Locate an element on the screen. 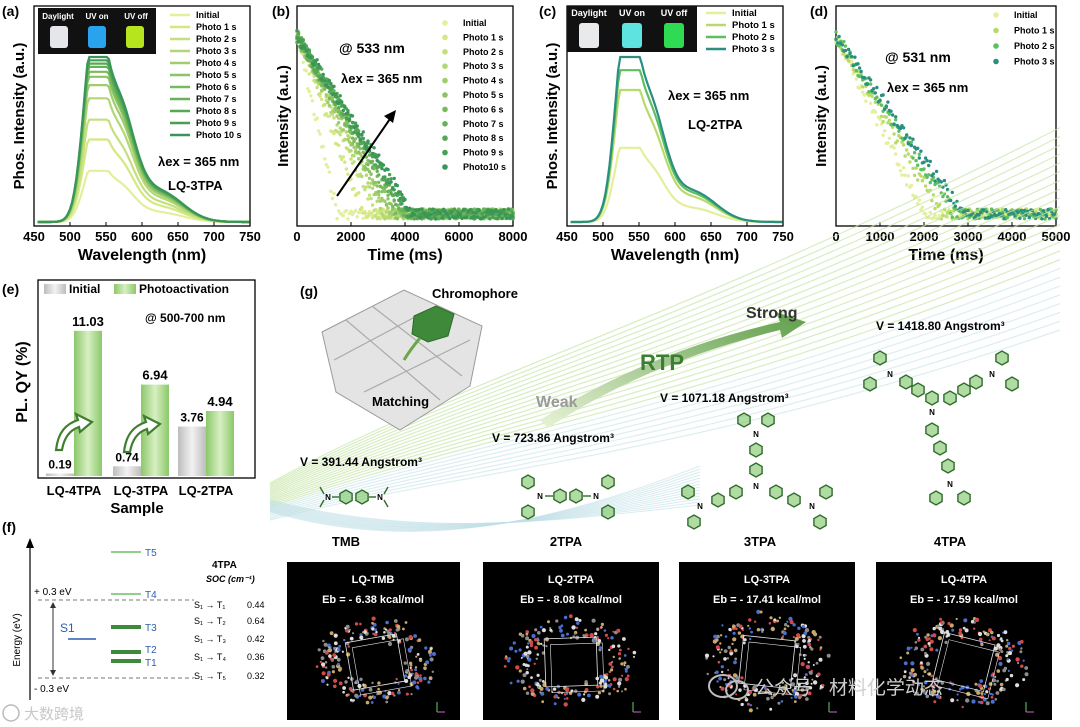 This screenshot has width=1080, height=727. puzzle-illustration: Chromophore Matching is located at coordinates (419, 358).